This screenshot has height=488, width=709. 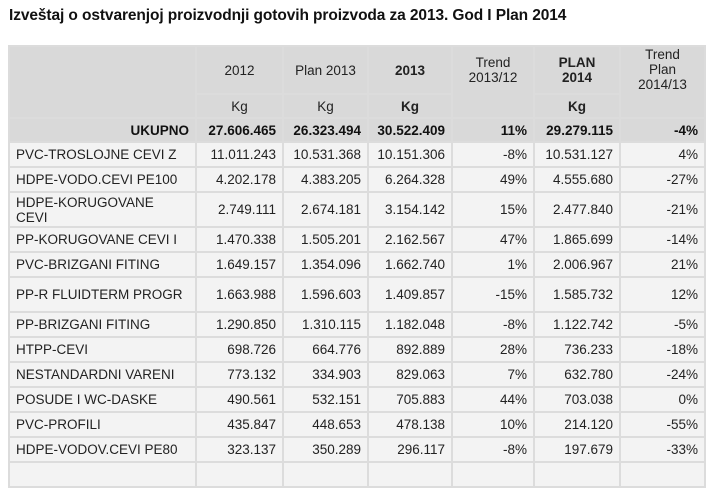 I want to click on header-trend-plan-2014-13: Trend Plan 2014/13, so click(x=662, y=82).